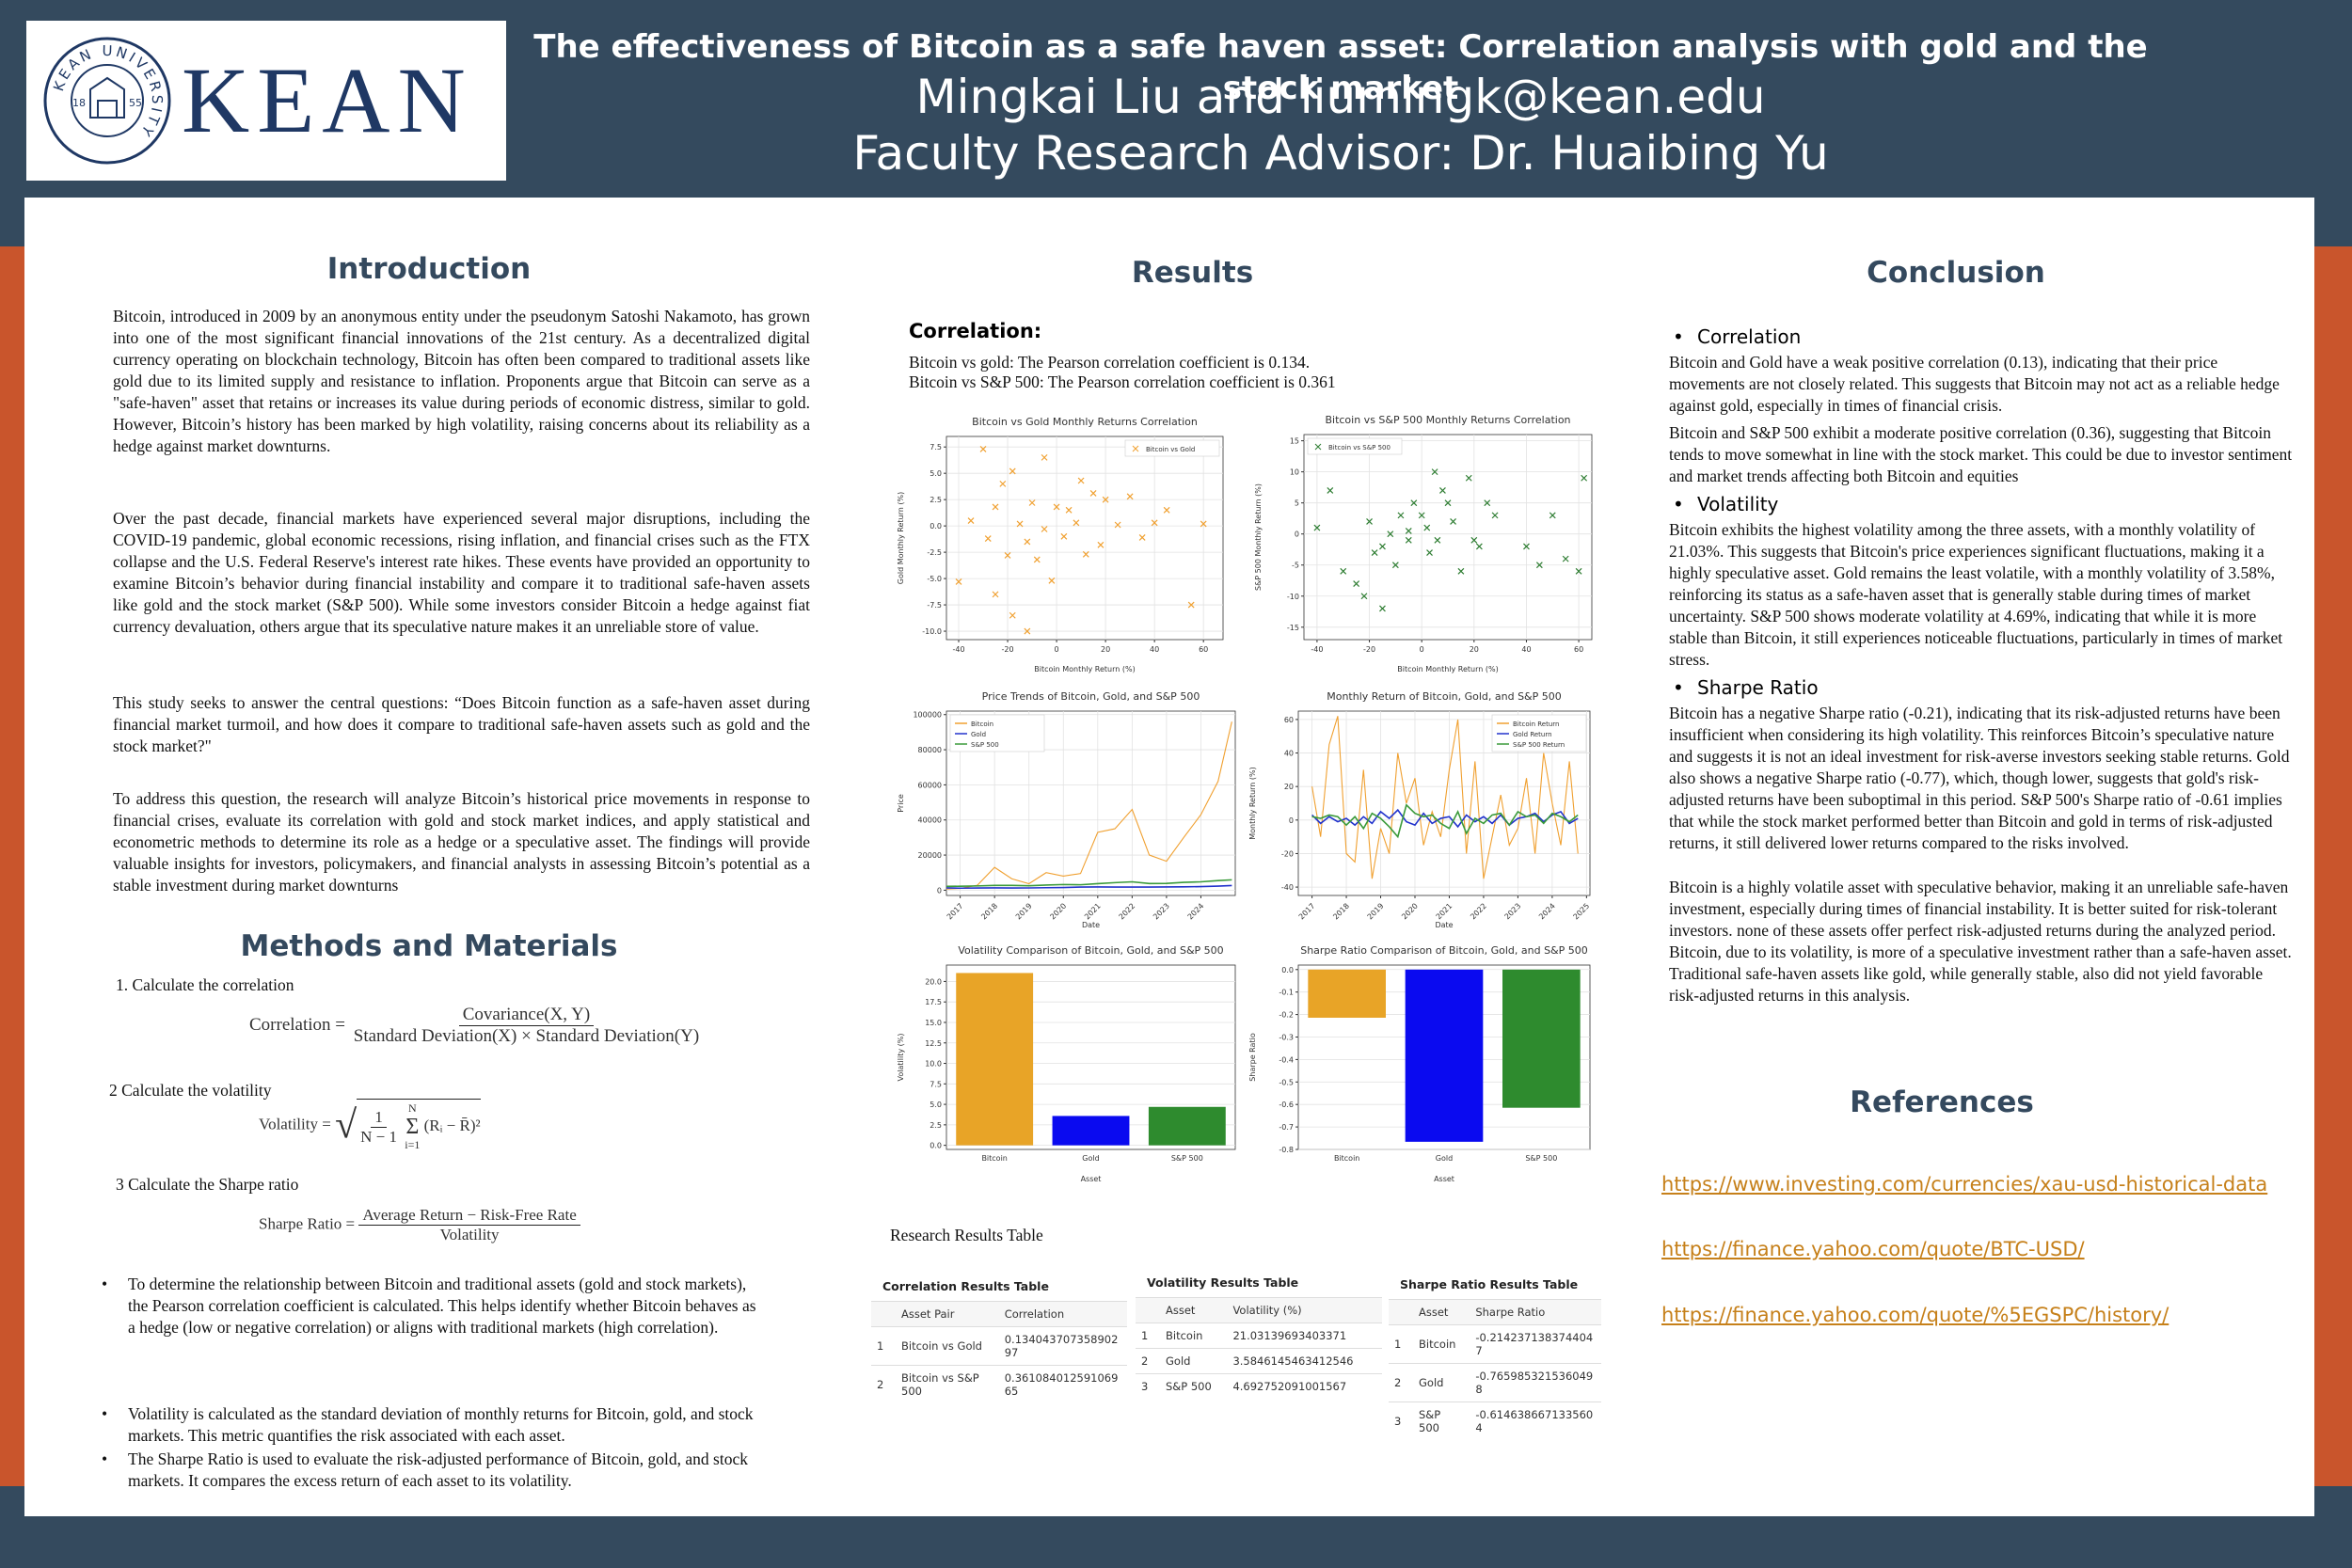 The width and height of the screenshot is (2352, 1568). I want to click on step: 3 Calculate the Sharpe ratio, so click(207, 1184).